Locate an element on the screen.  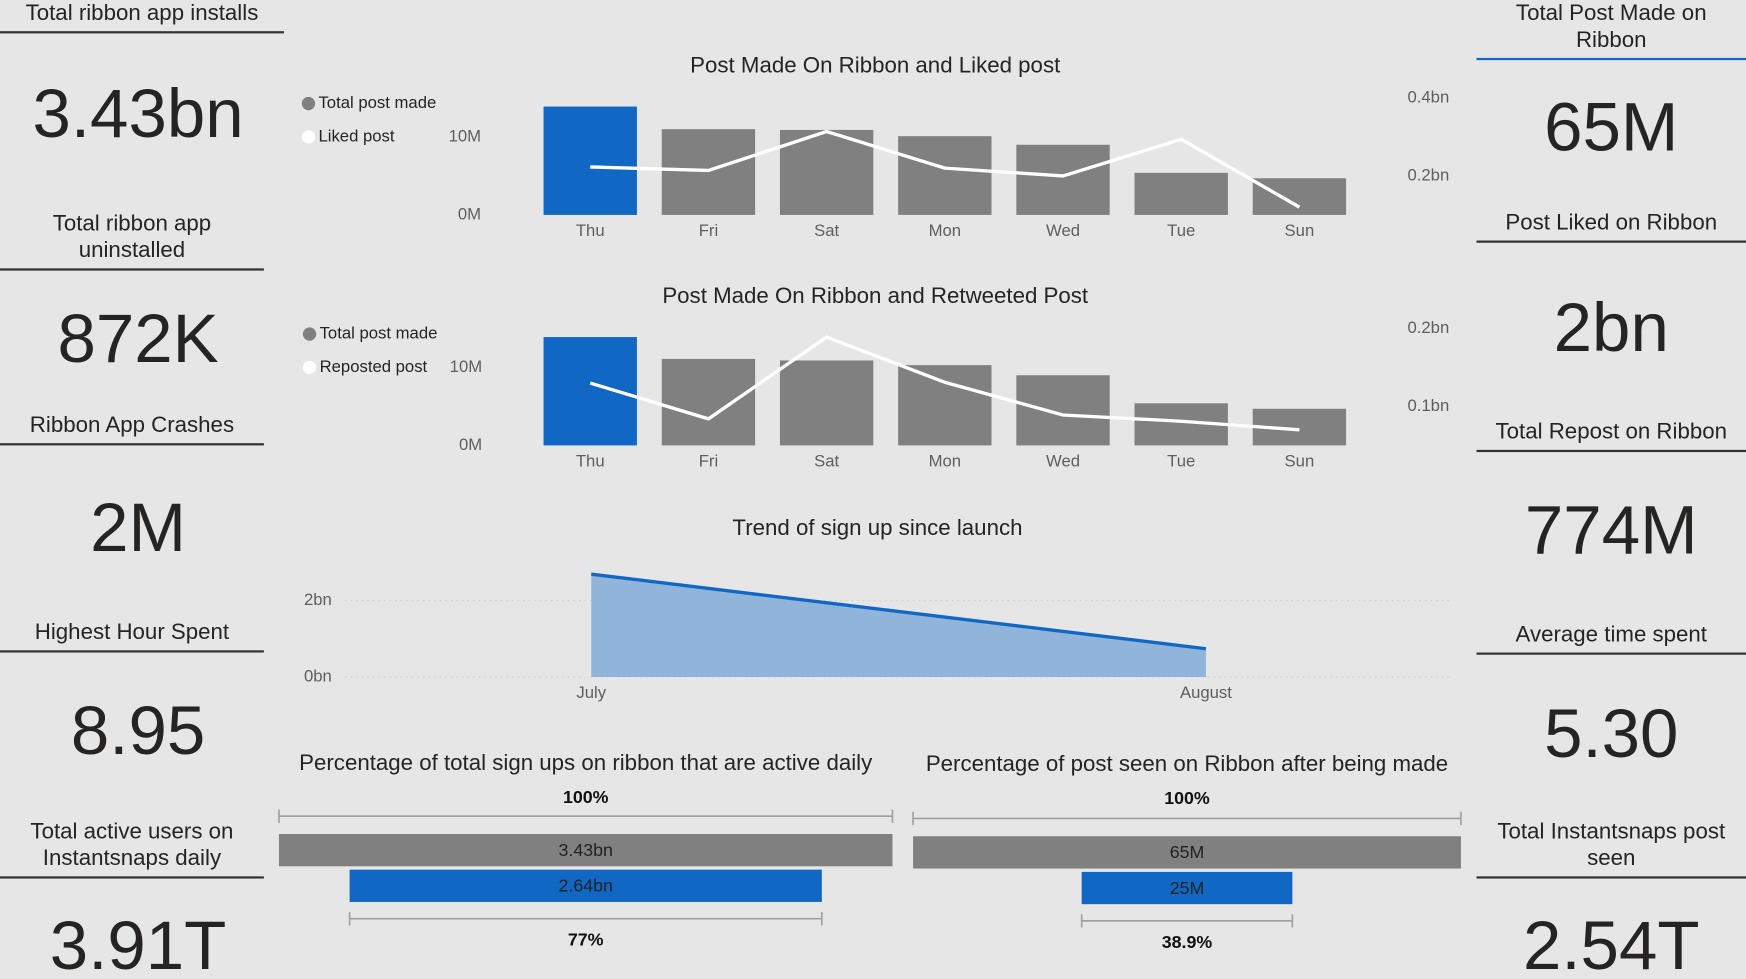
y-tick-label: 0bn is located at coordinates (318, 675).